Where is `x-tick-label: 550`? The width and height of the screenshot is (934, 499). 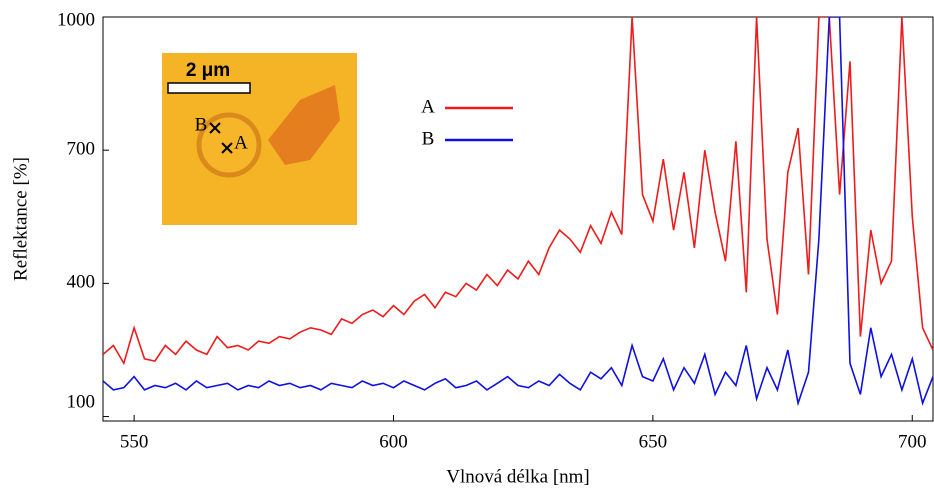
x-tick-label: 550 is located at coordinates (134, 441).